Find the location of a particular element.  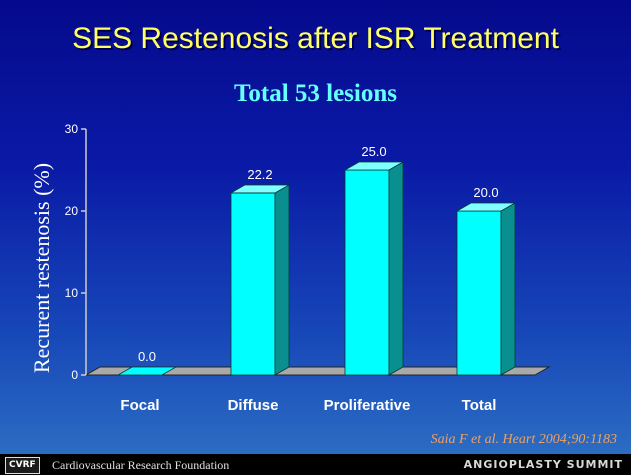

y-tick-label: 10 is located at coordinates (72, 293).